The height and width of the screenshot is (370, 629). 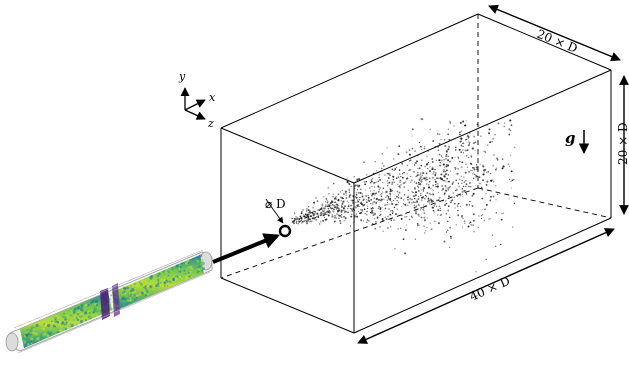 I want to click on length-label: 40 × D, so click(x=490, y=289).